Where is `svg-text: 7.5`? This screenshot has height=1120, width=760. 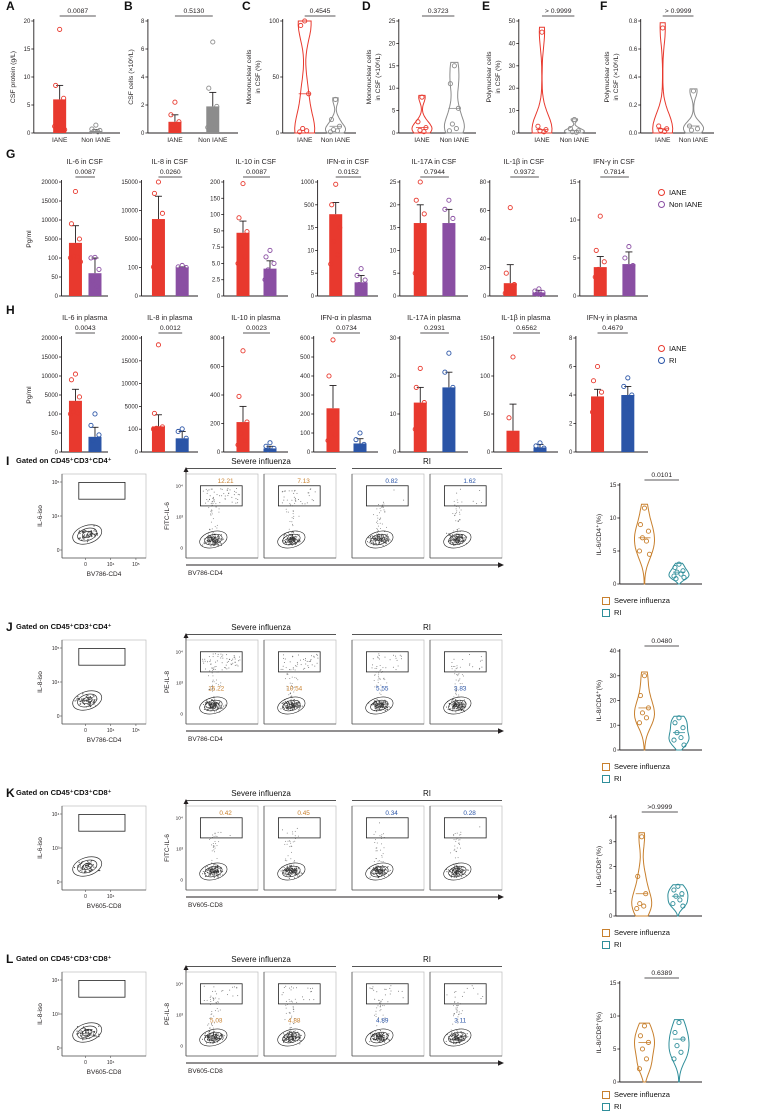 svg-text: 7.5 is located at coordinates (216, 248).